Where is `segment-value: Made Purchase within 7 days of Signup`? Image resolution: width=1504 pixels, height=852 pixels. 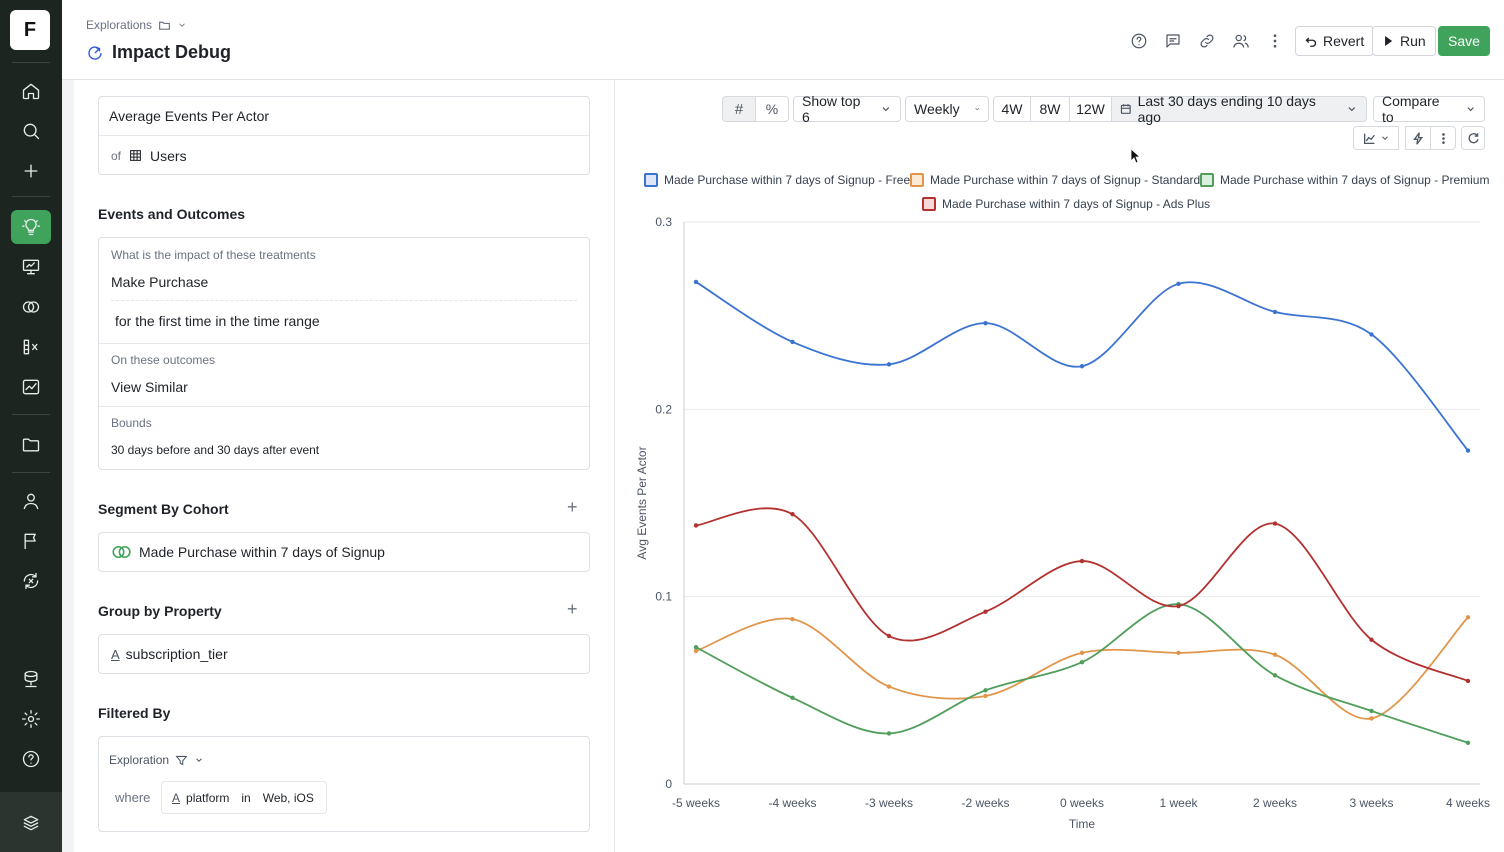
segment-value: Made Purchase within 7 days of Signup is located at coordinates (262, 552).